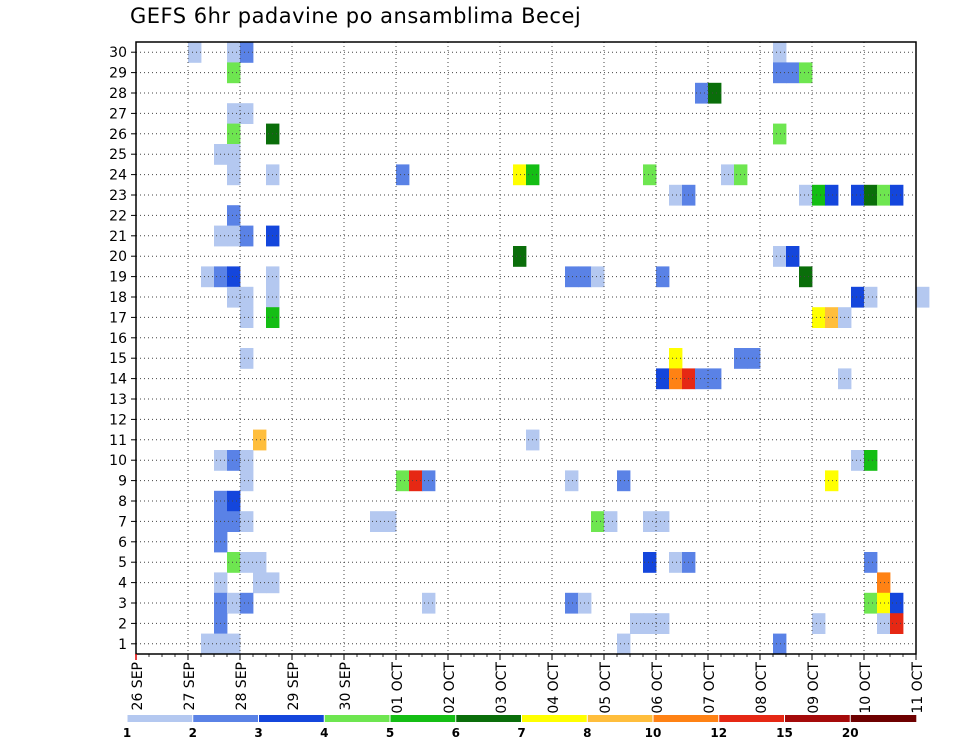 The width and height of the screenshot is (960, 742). I want to click on colorbar-label: 12, so click(718, 733).